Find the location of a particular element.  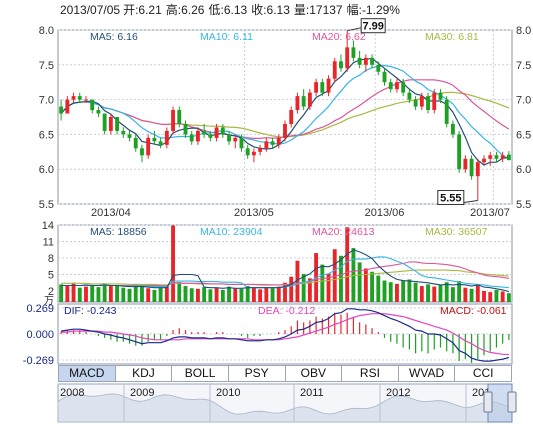

macd-legend-dea: DEA: -0.212 is located at coordinates (286, 311).